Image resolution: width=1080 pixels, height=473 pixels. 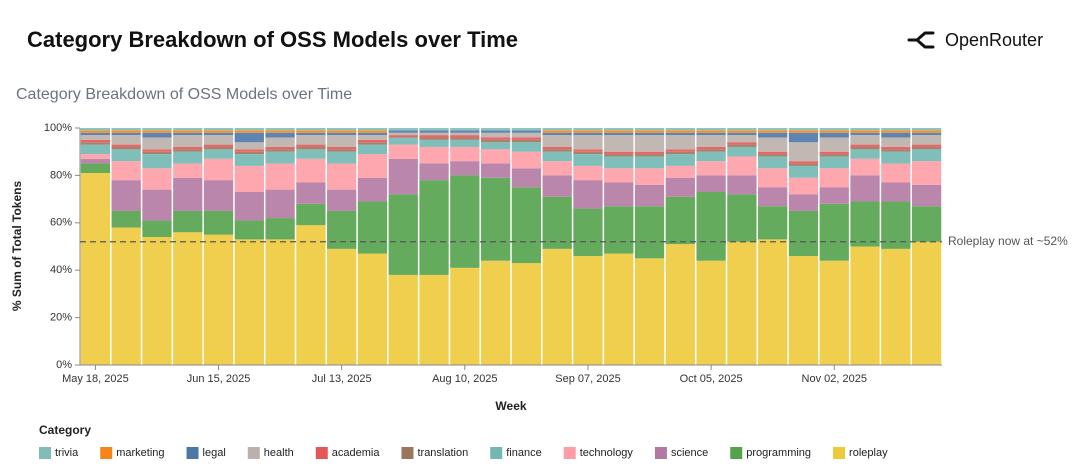 I want to click on legend-label: marketing, so click(x=140, y=453).